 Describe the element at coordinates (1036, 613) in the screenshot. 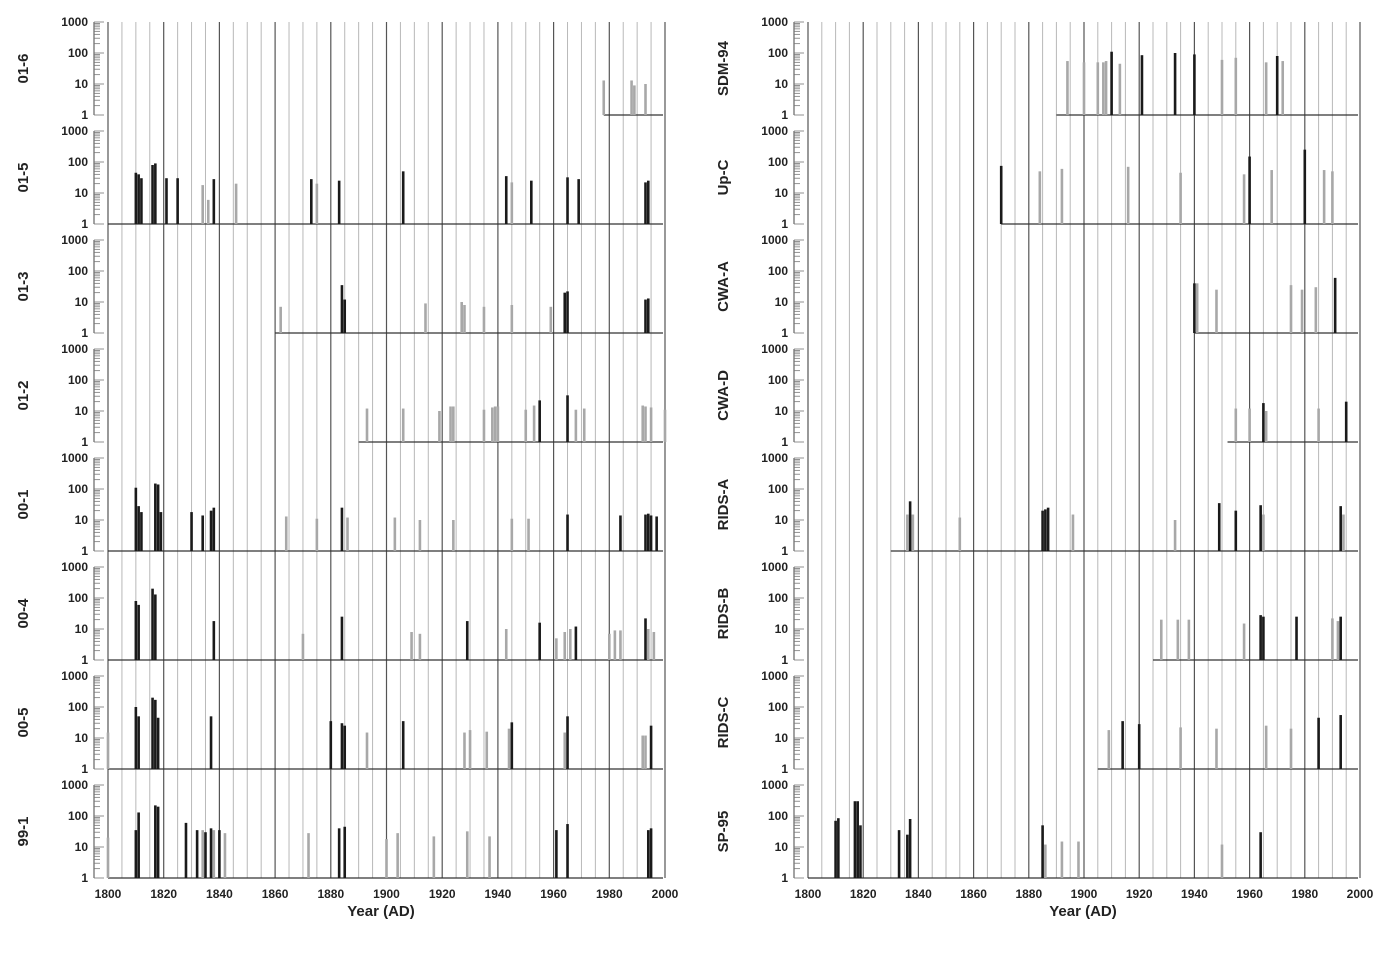

I see `panel-RIDS-B: 1 10 100 1000 RIDS-B` at that location.